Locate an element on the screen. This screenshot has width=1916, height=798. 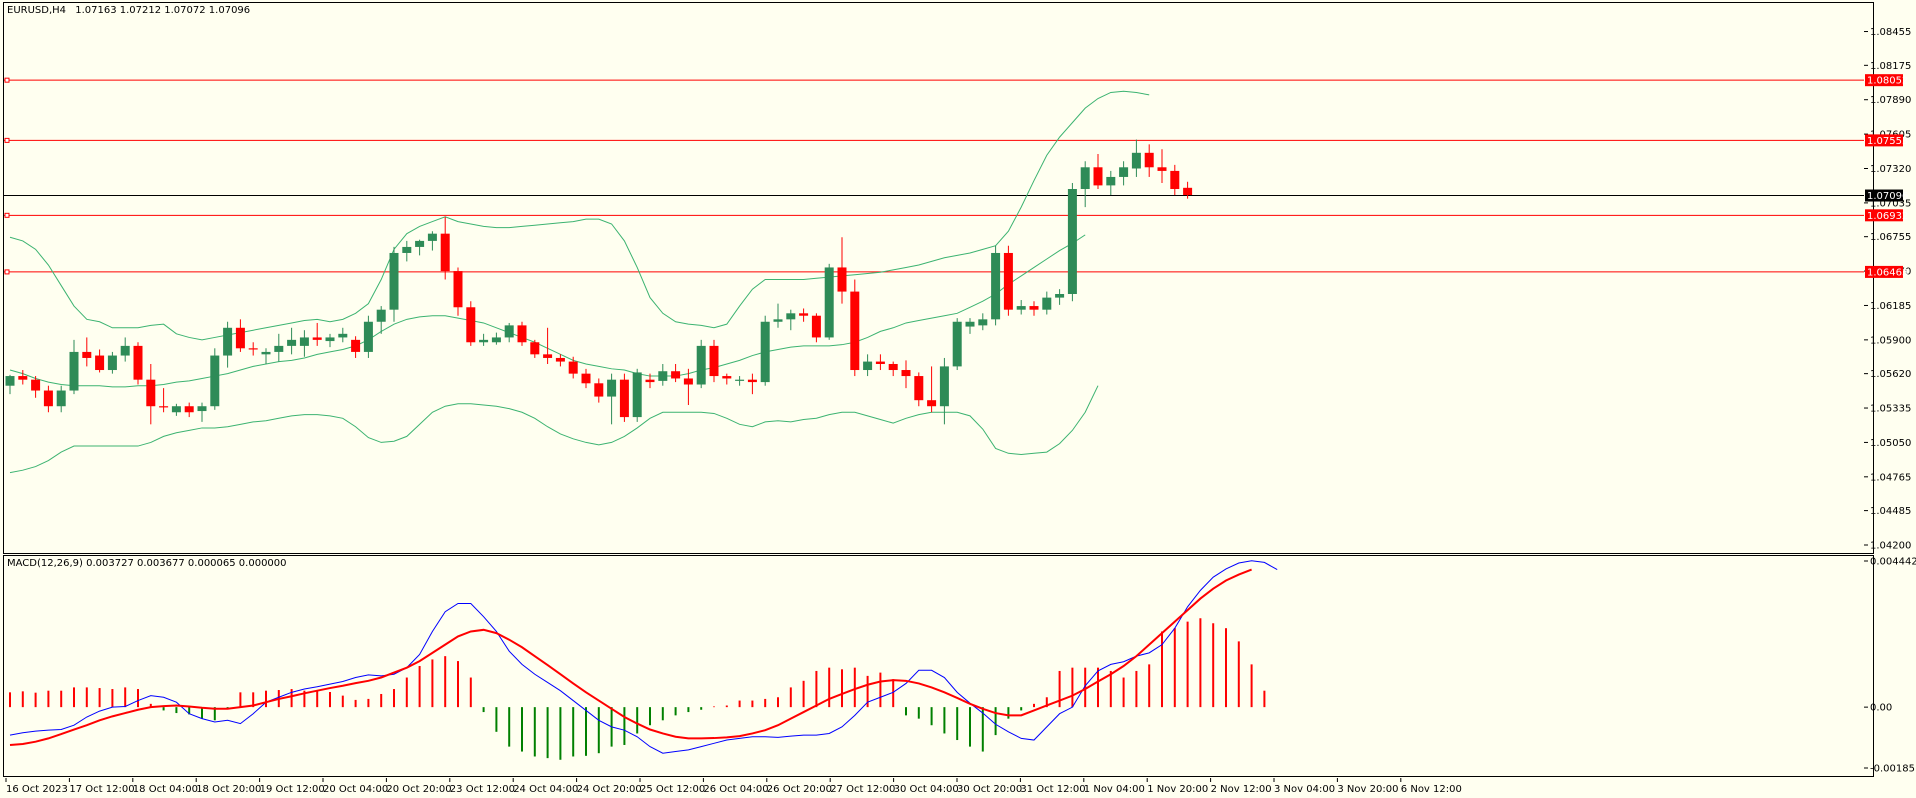
macd-y-tick-label: -0.00185 is located at coordinates (1892, 769).